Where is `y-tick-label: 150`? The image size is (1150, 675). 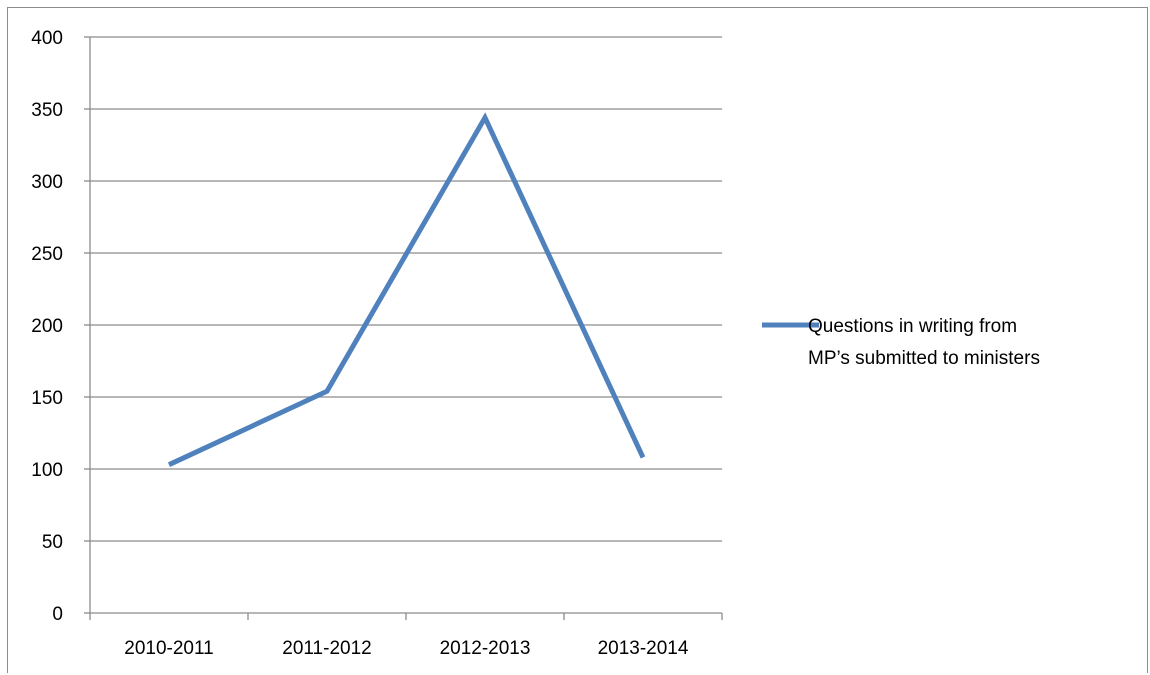 y-tick-label: 150 is located at coordinates (47, 398).